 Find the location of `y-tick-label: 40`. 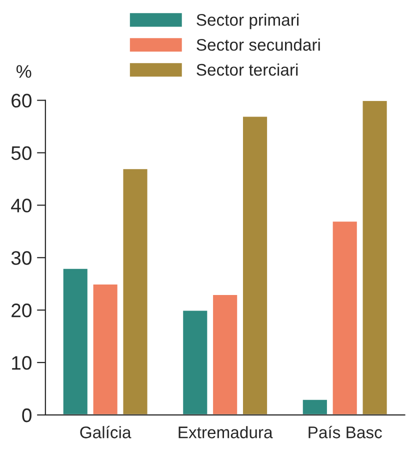

y-tick-label: 40 is located at coordinates (21, 205).